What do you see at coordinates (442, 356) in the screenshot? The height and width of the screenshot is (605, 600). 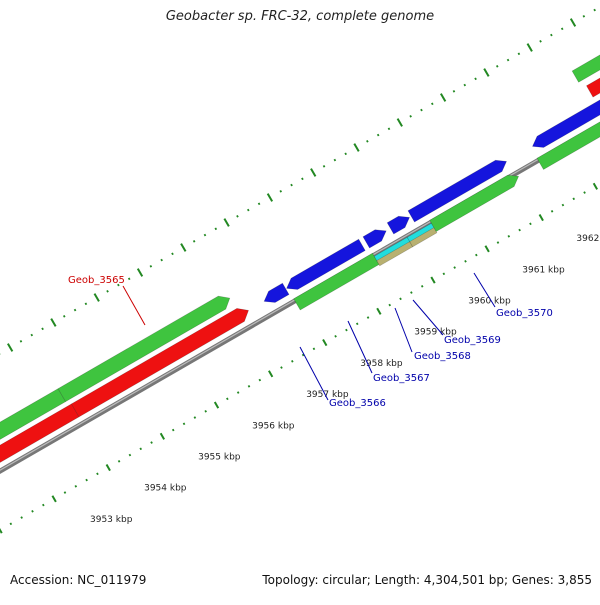 I see `gene-label-geob-3568: Geob_3568` at bounding box center [442, 356].